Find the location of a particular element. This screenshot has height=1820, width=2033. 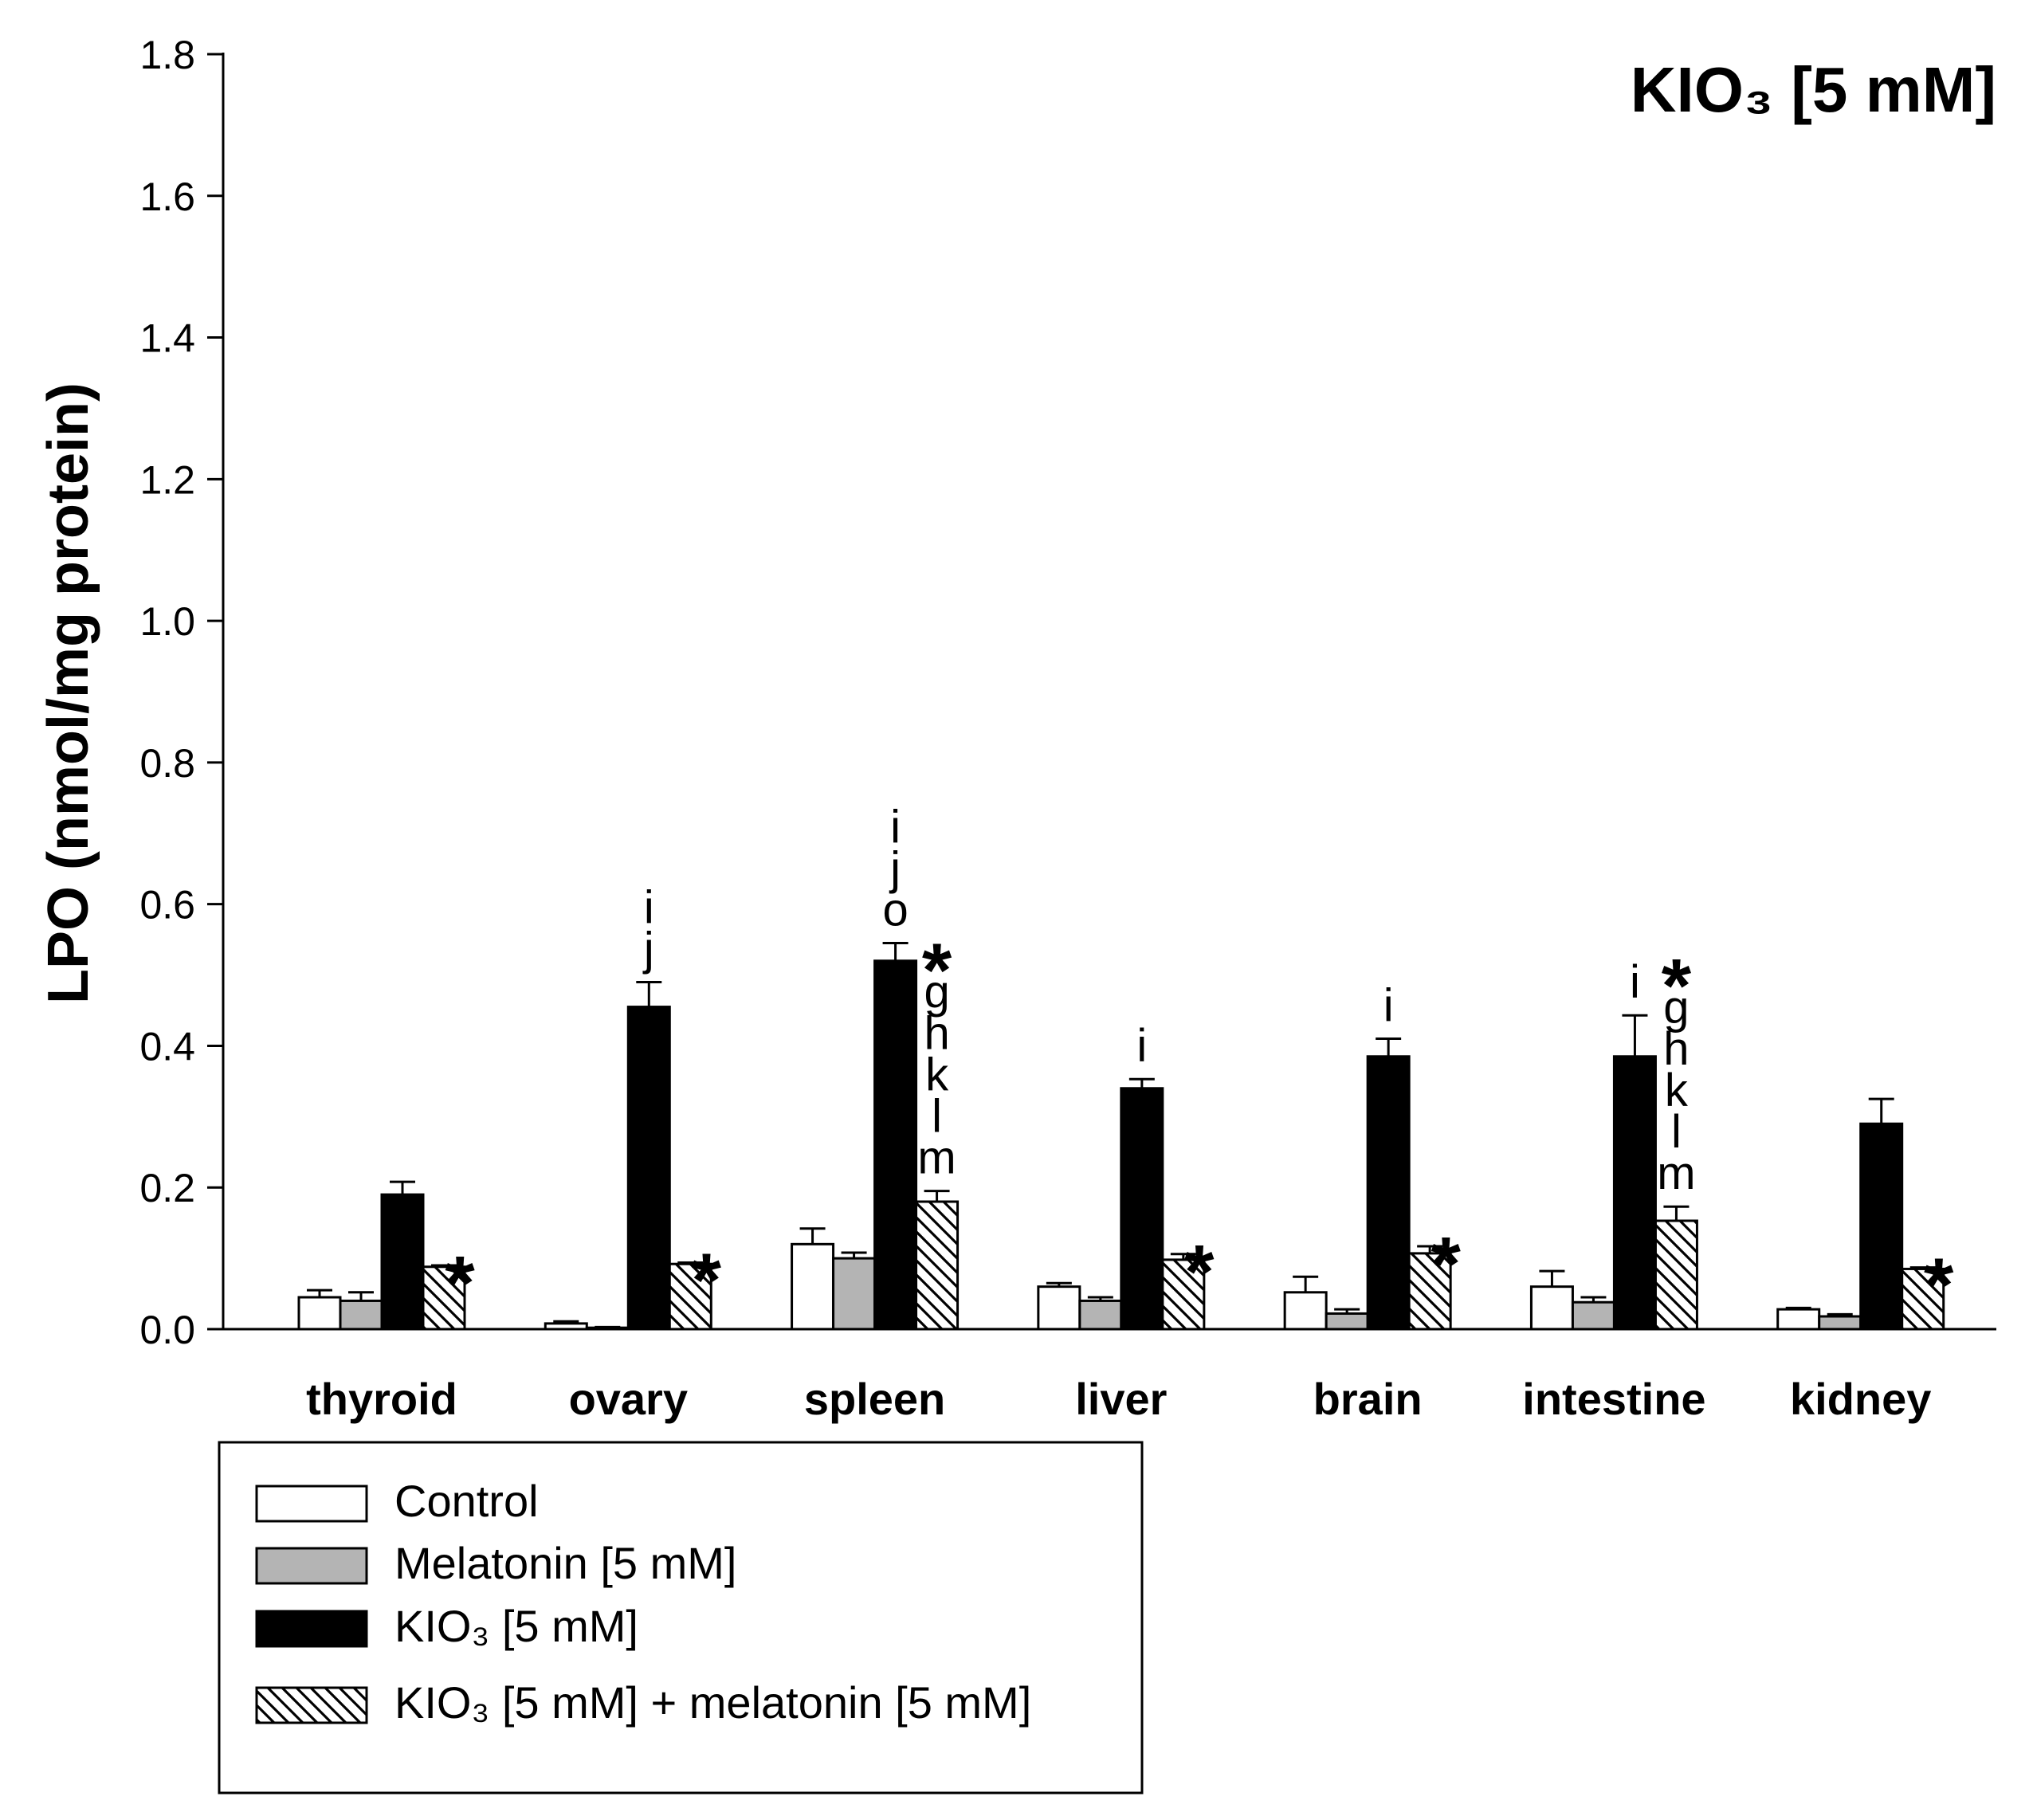

legend-frame is located at coordinates (681, 1618).